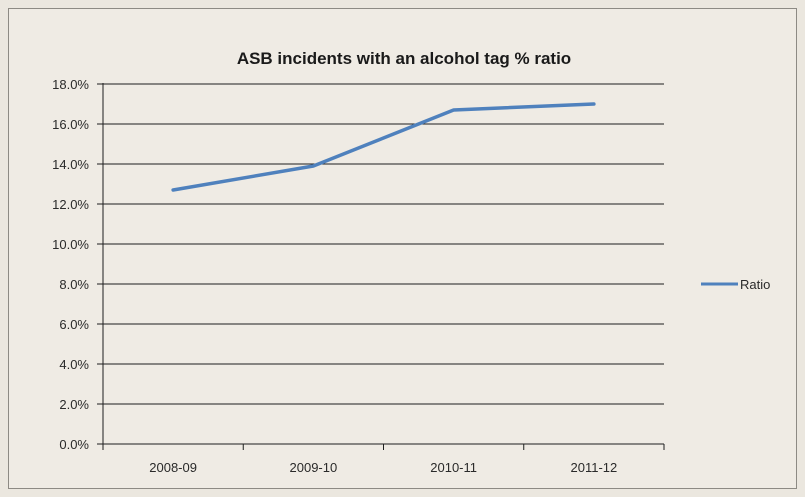  I want to click on y-tick-label: 2.0%, so click(74, 404).